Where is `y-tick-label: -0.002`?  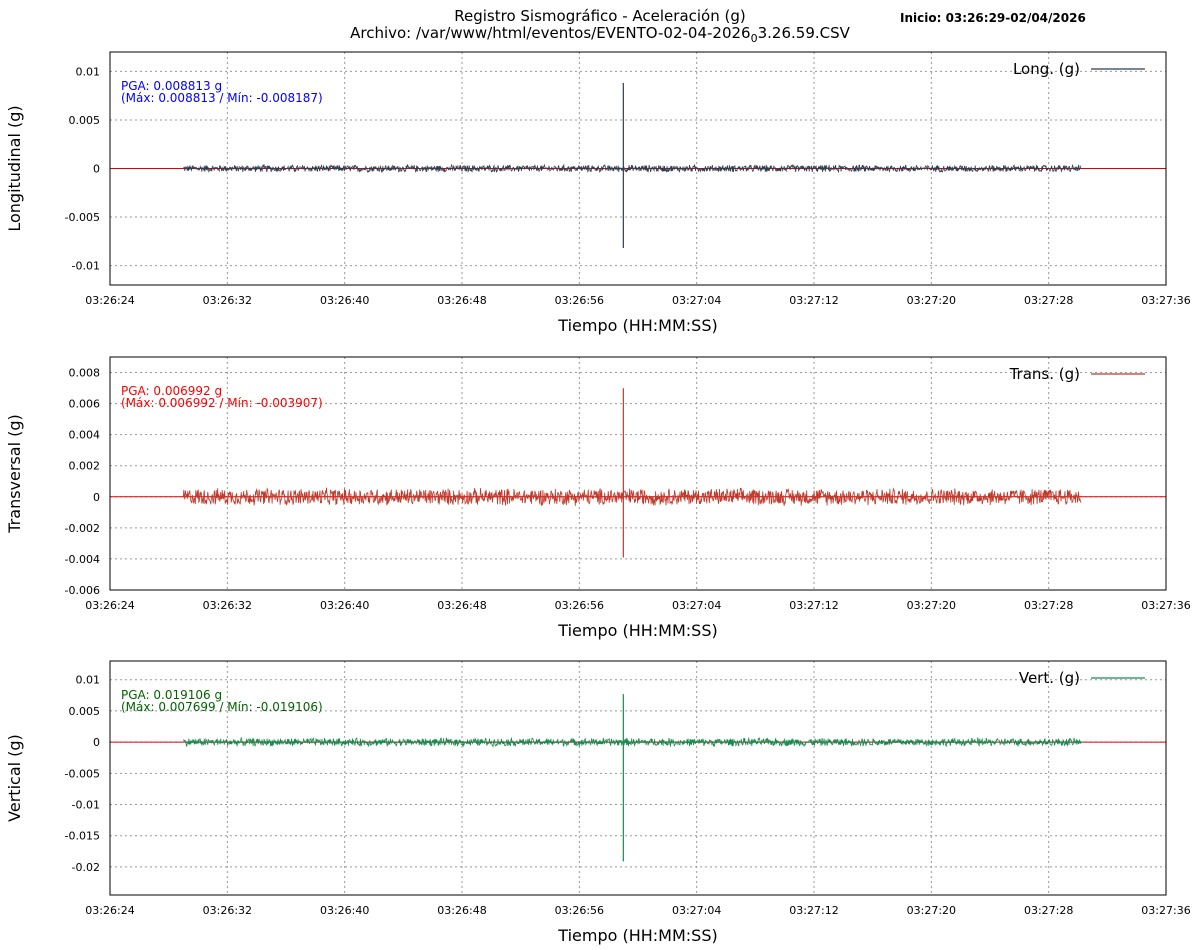
y-tick-label: -0.002 is located at coordinates (82, 528).